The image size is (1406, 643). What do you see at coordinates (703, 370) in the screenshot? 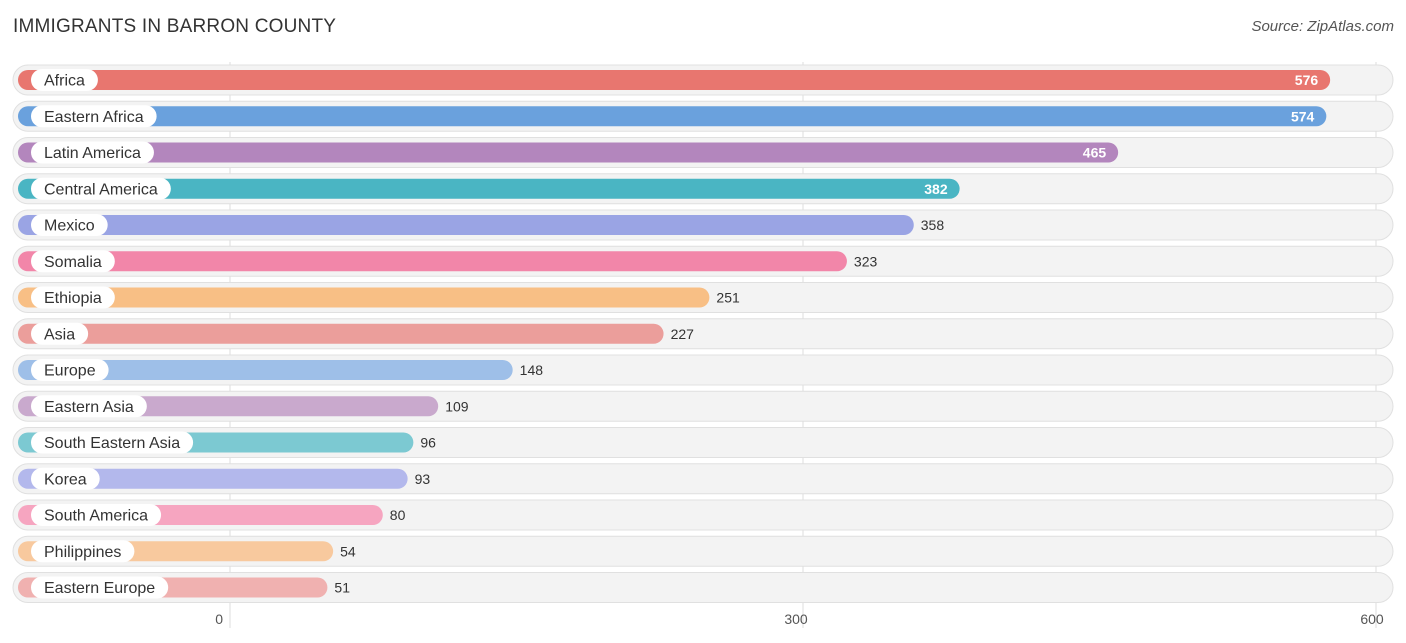
I see `bar-row: Europe 148` at bounding box center [703, 370].